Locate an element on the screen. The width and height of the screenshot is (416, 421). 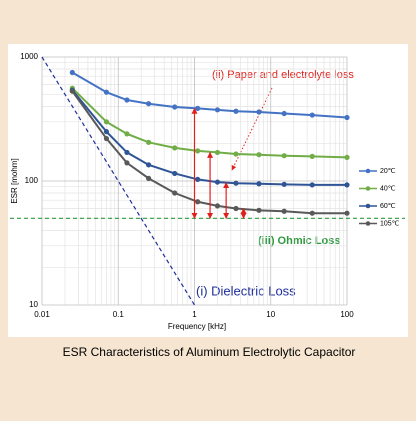
x-tick-label: 10 is located at coordinates (270, 314).